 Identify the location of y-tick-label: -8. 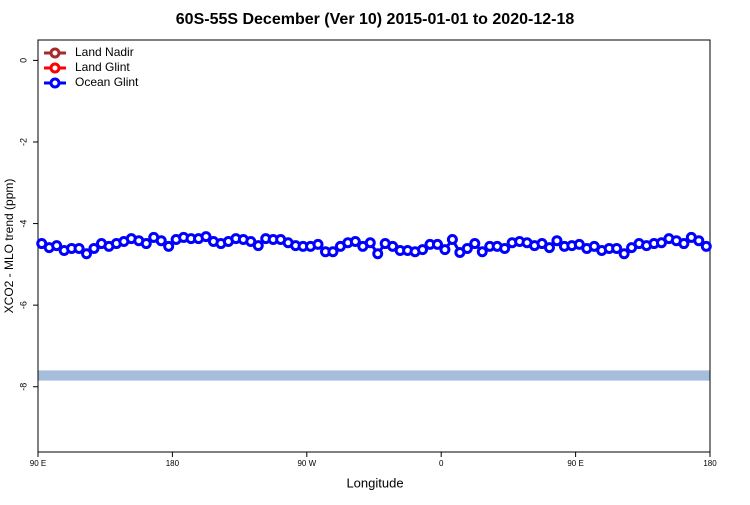
(23, 387).